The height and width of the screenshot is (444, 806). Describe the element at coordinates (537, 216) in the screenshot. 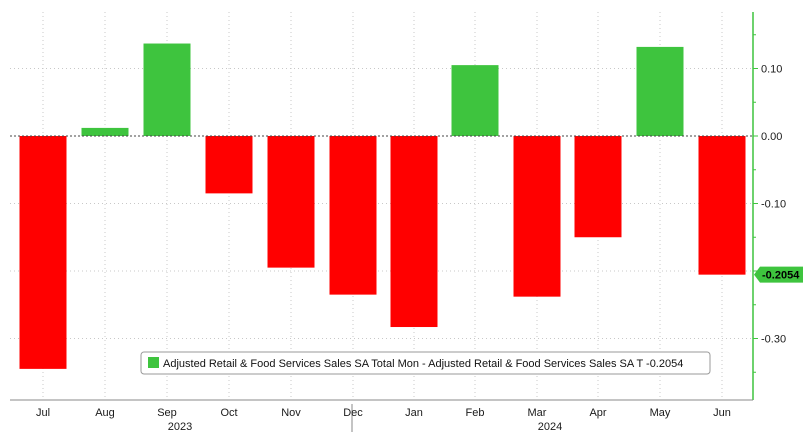

I see `bar-mar` at that location.